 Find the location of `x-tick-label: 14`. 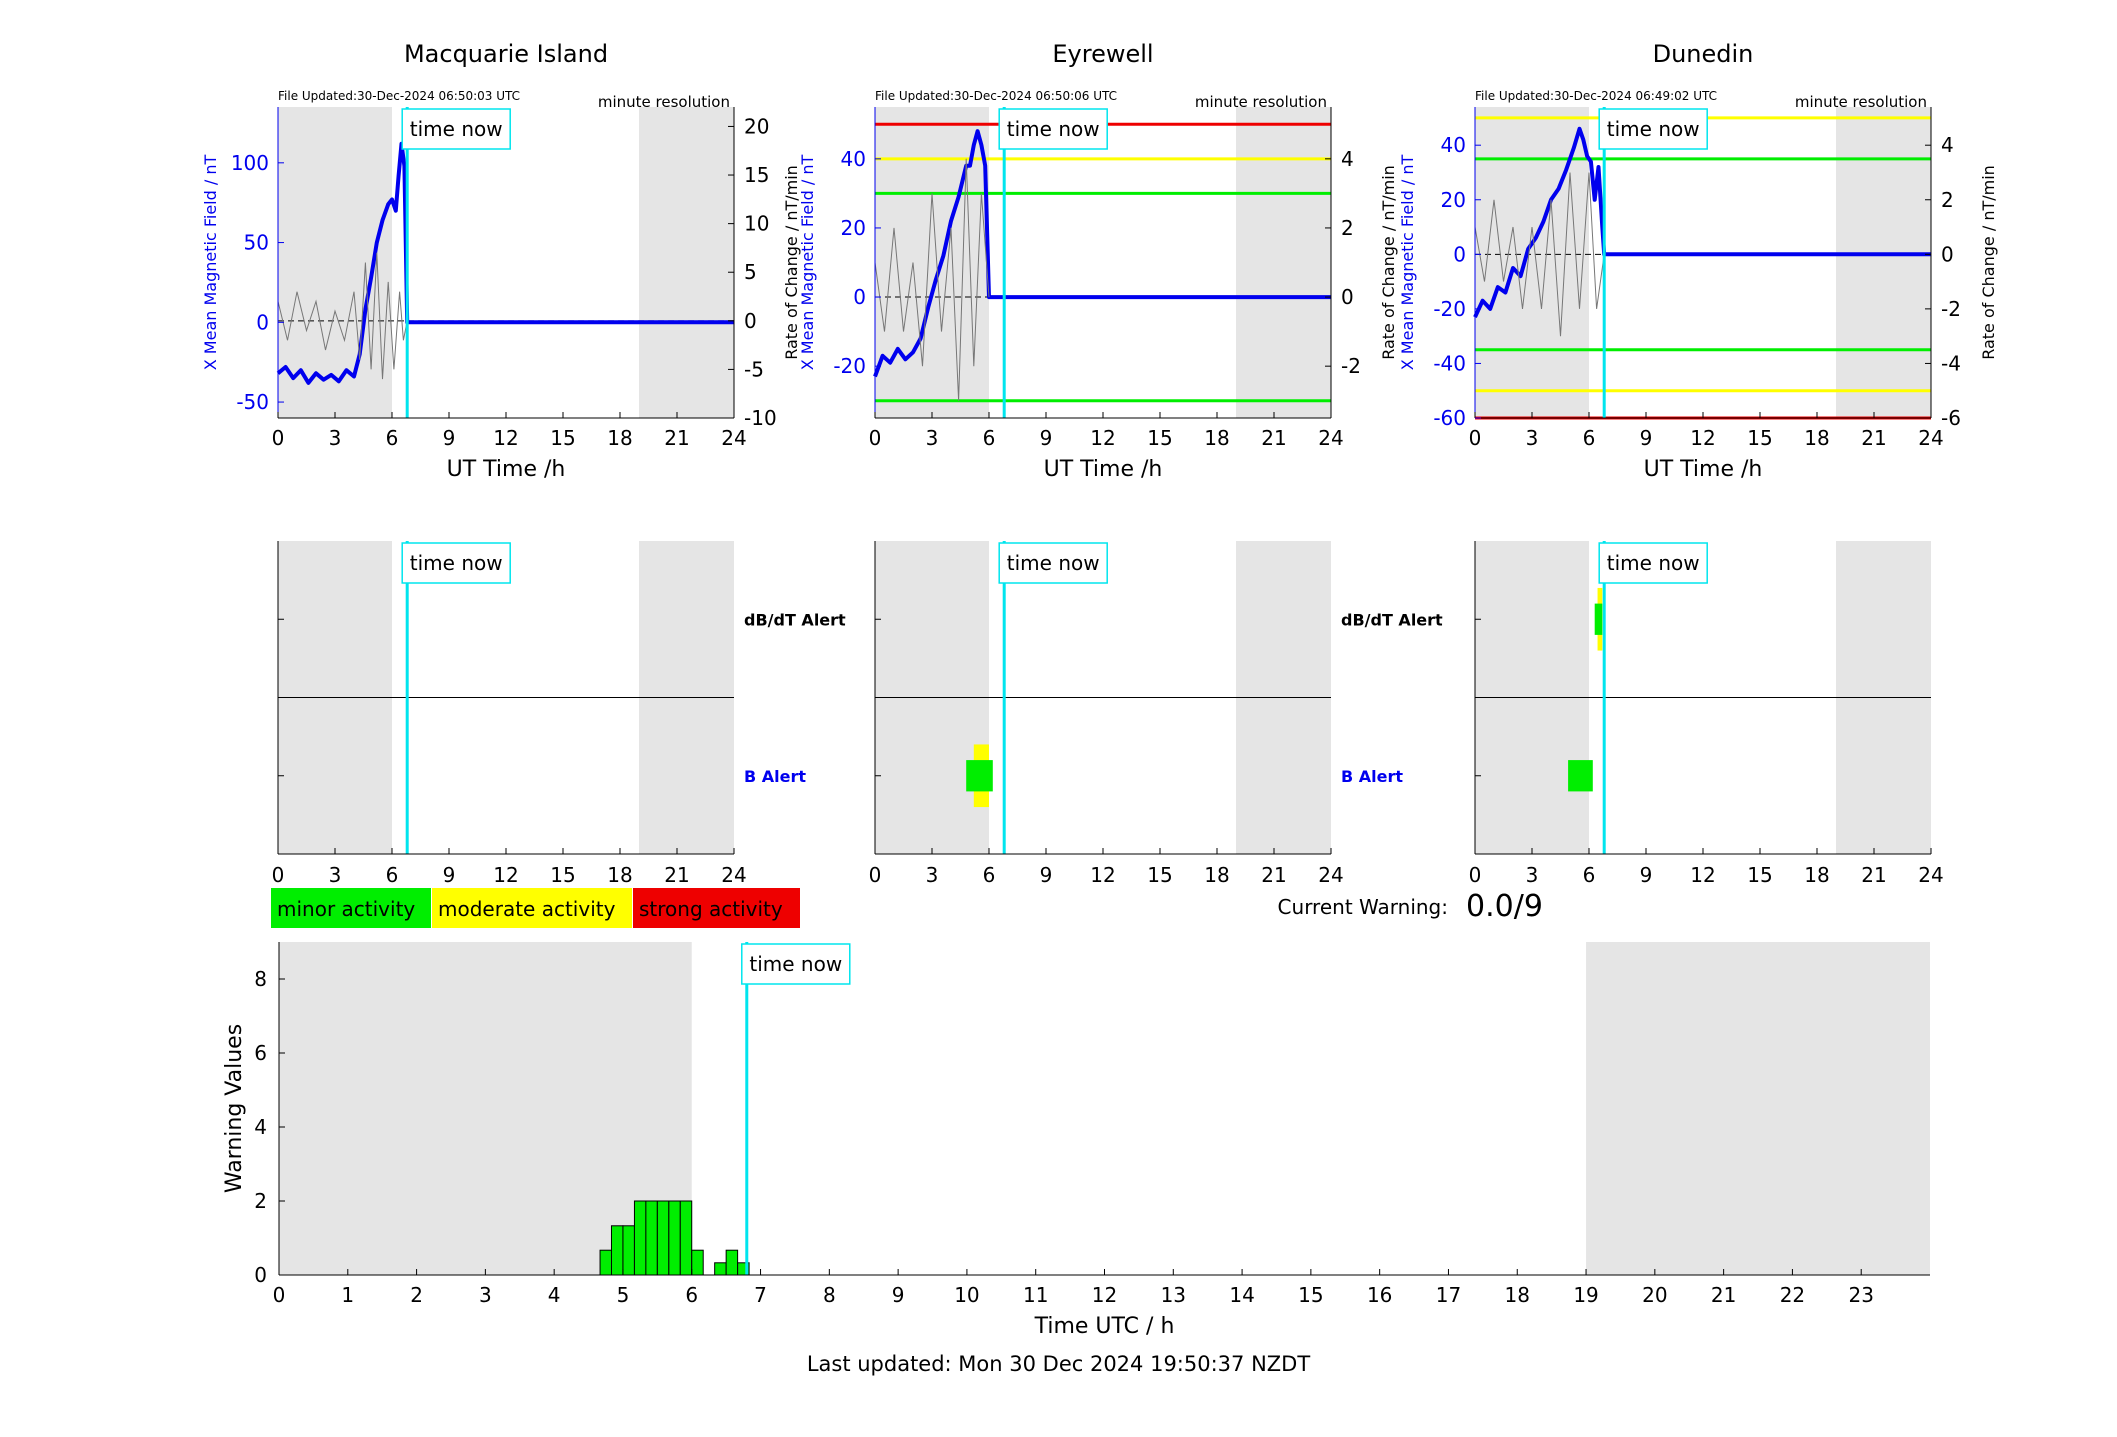

x-tick-label: 14 is located at coordinates (1241, 1295).